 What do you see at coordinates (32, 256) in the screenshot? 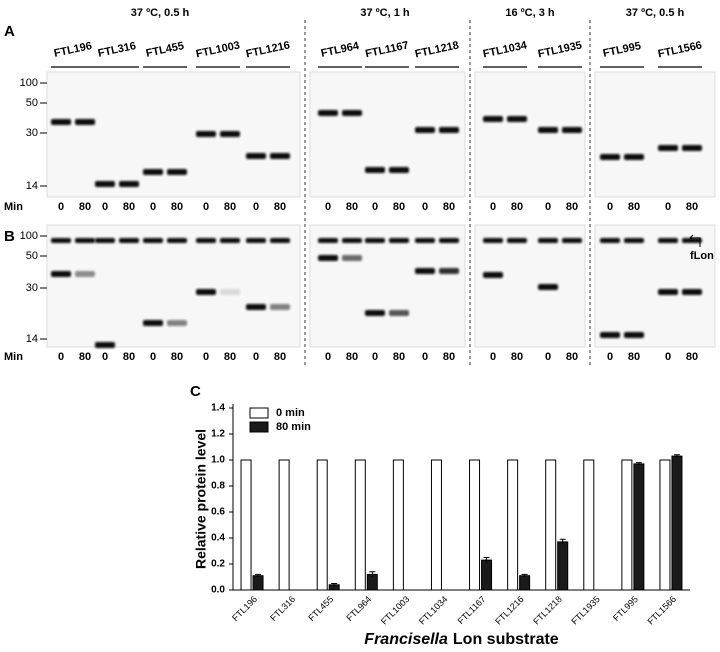
I see `marker-label: 50` at bounding box center [32, 256].